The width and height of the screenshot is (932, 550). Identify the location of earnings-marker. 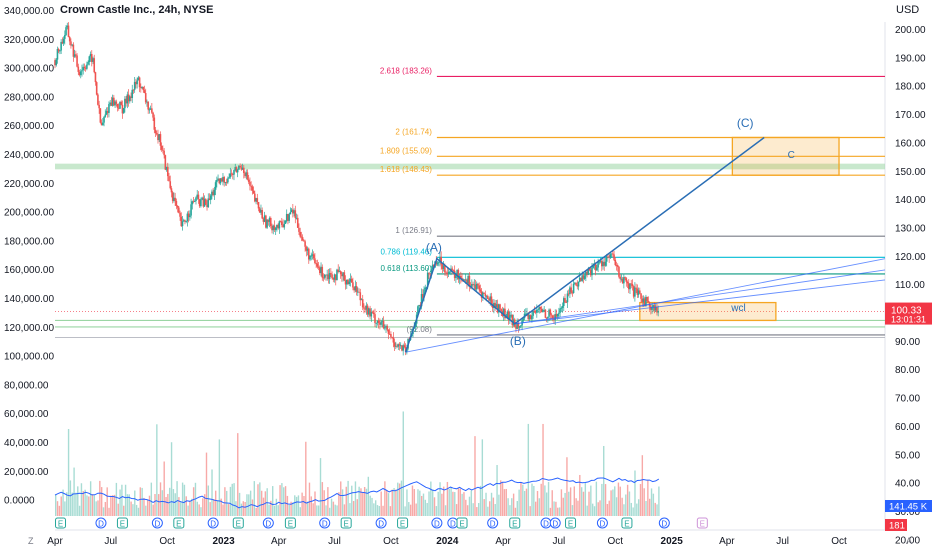
(403, 523).